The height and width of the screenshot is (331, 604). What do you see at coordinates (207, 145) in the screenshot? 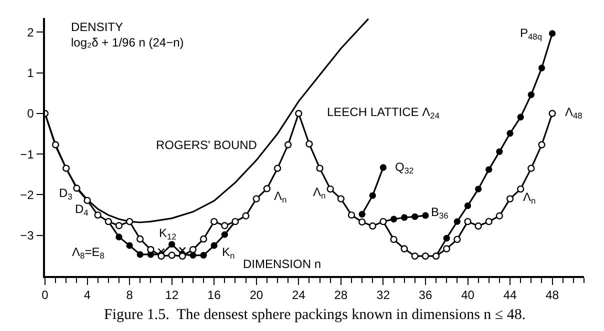
I see `annotation: ROGERS' BOUND` at bounding box center [207, 145].